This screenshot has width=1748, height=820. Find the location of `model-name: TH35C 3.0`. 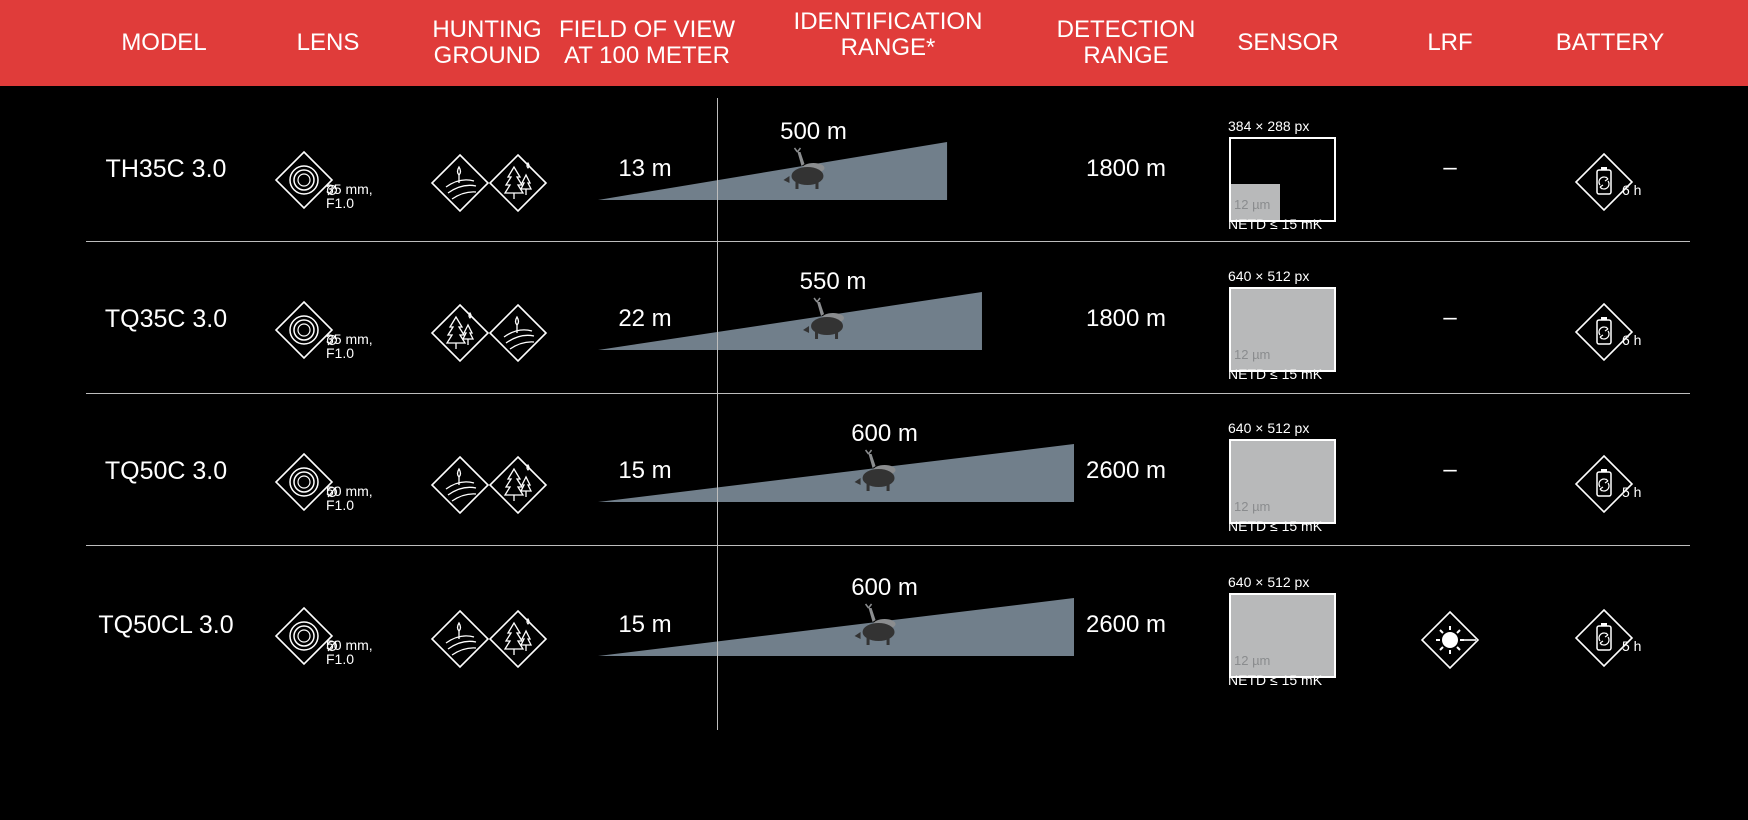

model-name: TH35C 3.0 is located at coordinates (166, 169).